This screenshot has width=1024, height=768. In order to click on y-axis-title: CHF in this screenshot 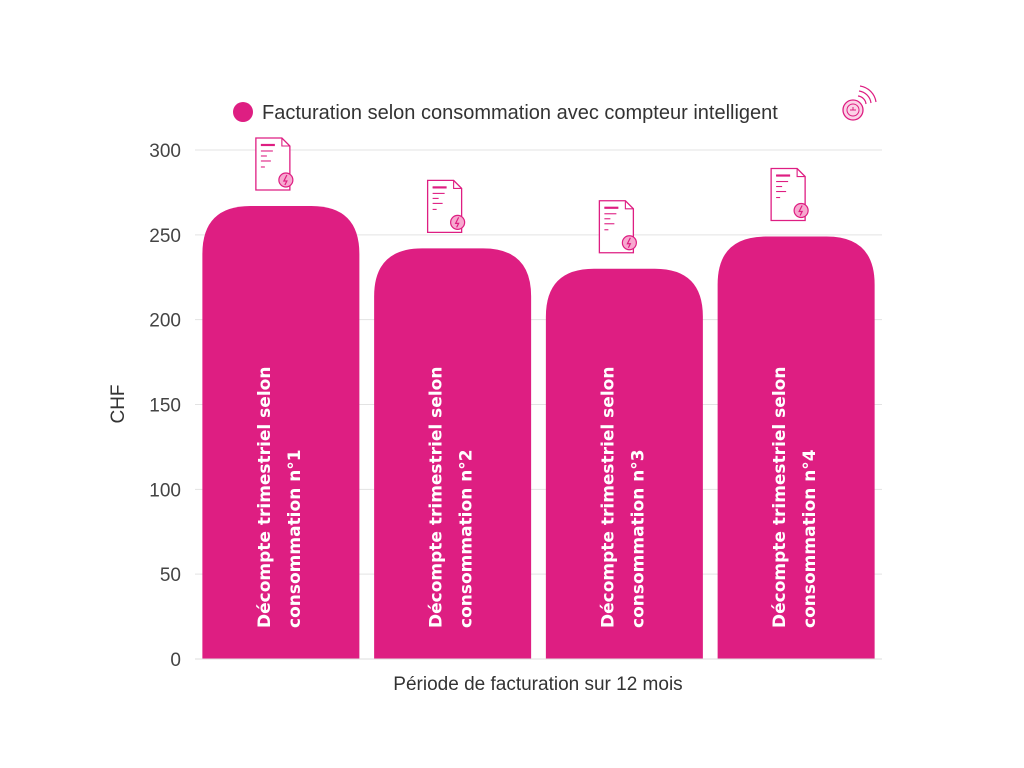, I will do `click(118, 403)`.